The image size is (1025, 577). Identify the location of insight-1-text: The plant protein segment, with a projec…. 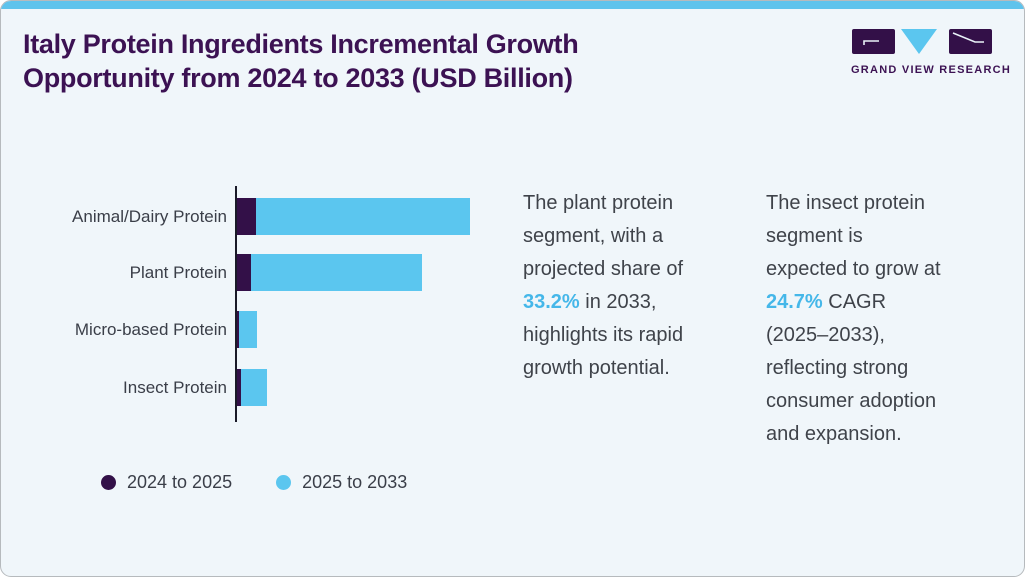
(603, 236).